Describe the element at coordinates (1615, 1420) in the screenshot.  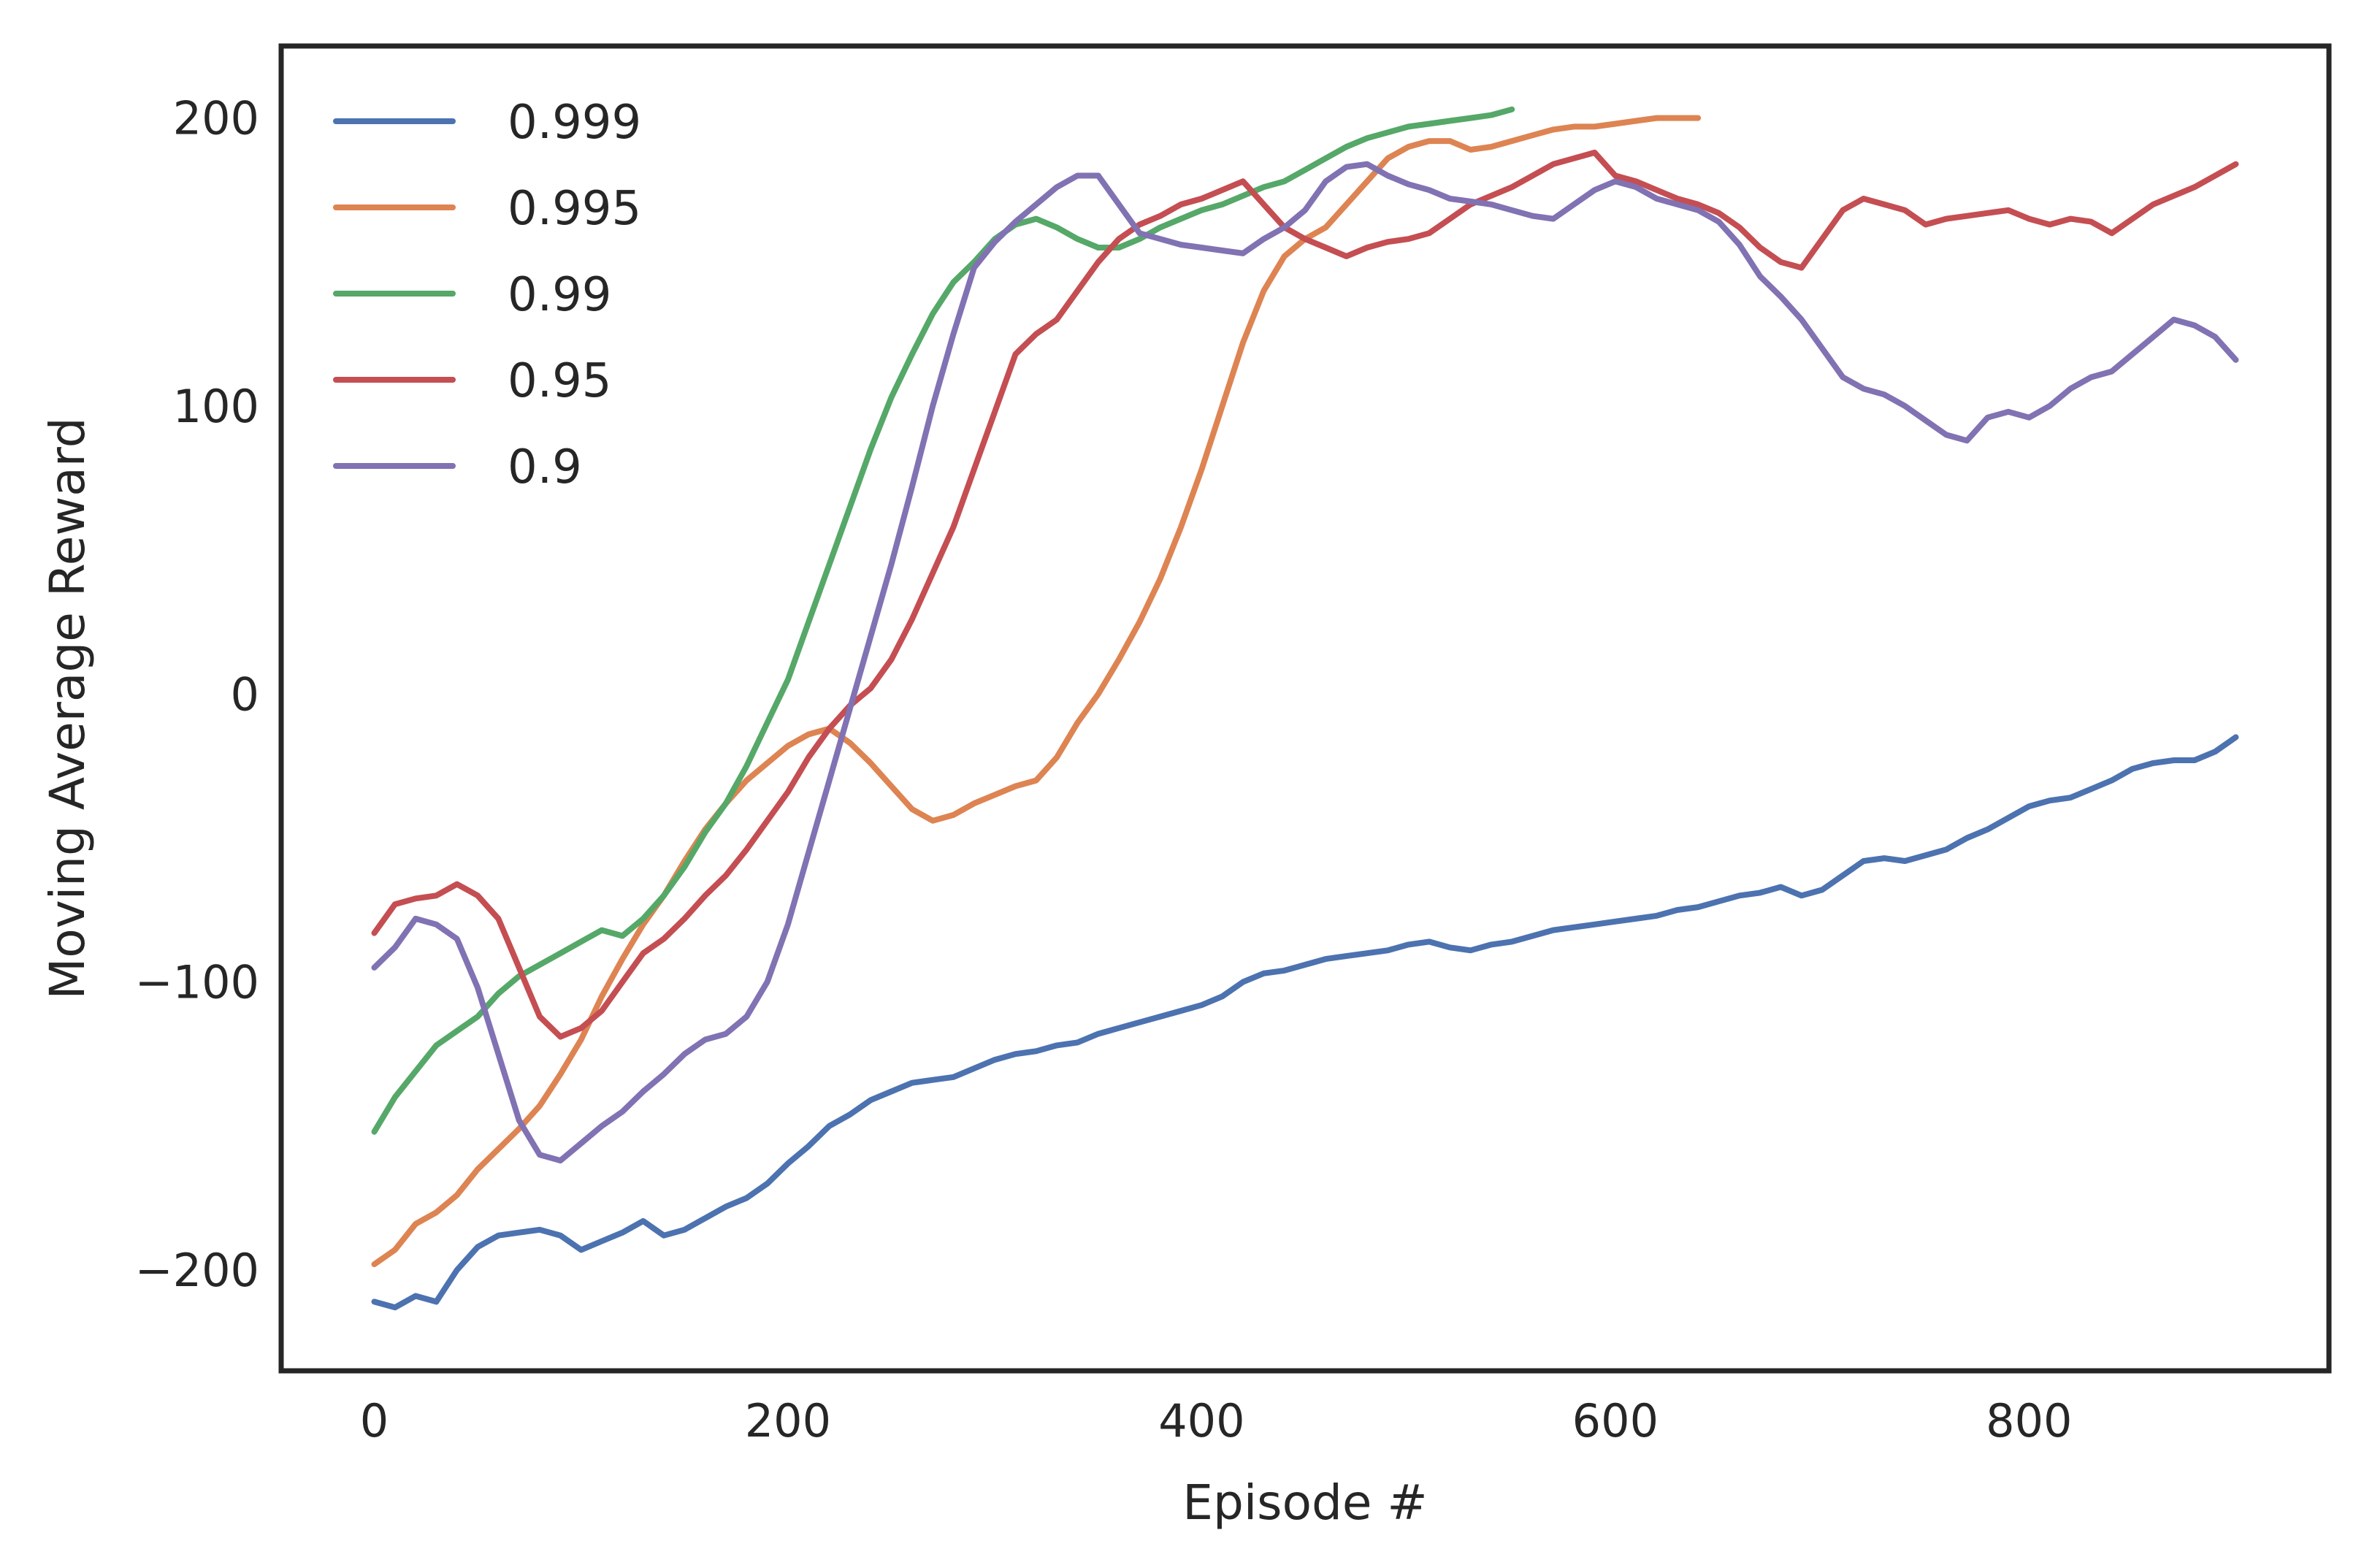
I see `x-tick-label: 600` at that location.